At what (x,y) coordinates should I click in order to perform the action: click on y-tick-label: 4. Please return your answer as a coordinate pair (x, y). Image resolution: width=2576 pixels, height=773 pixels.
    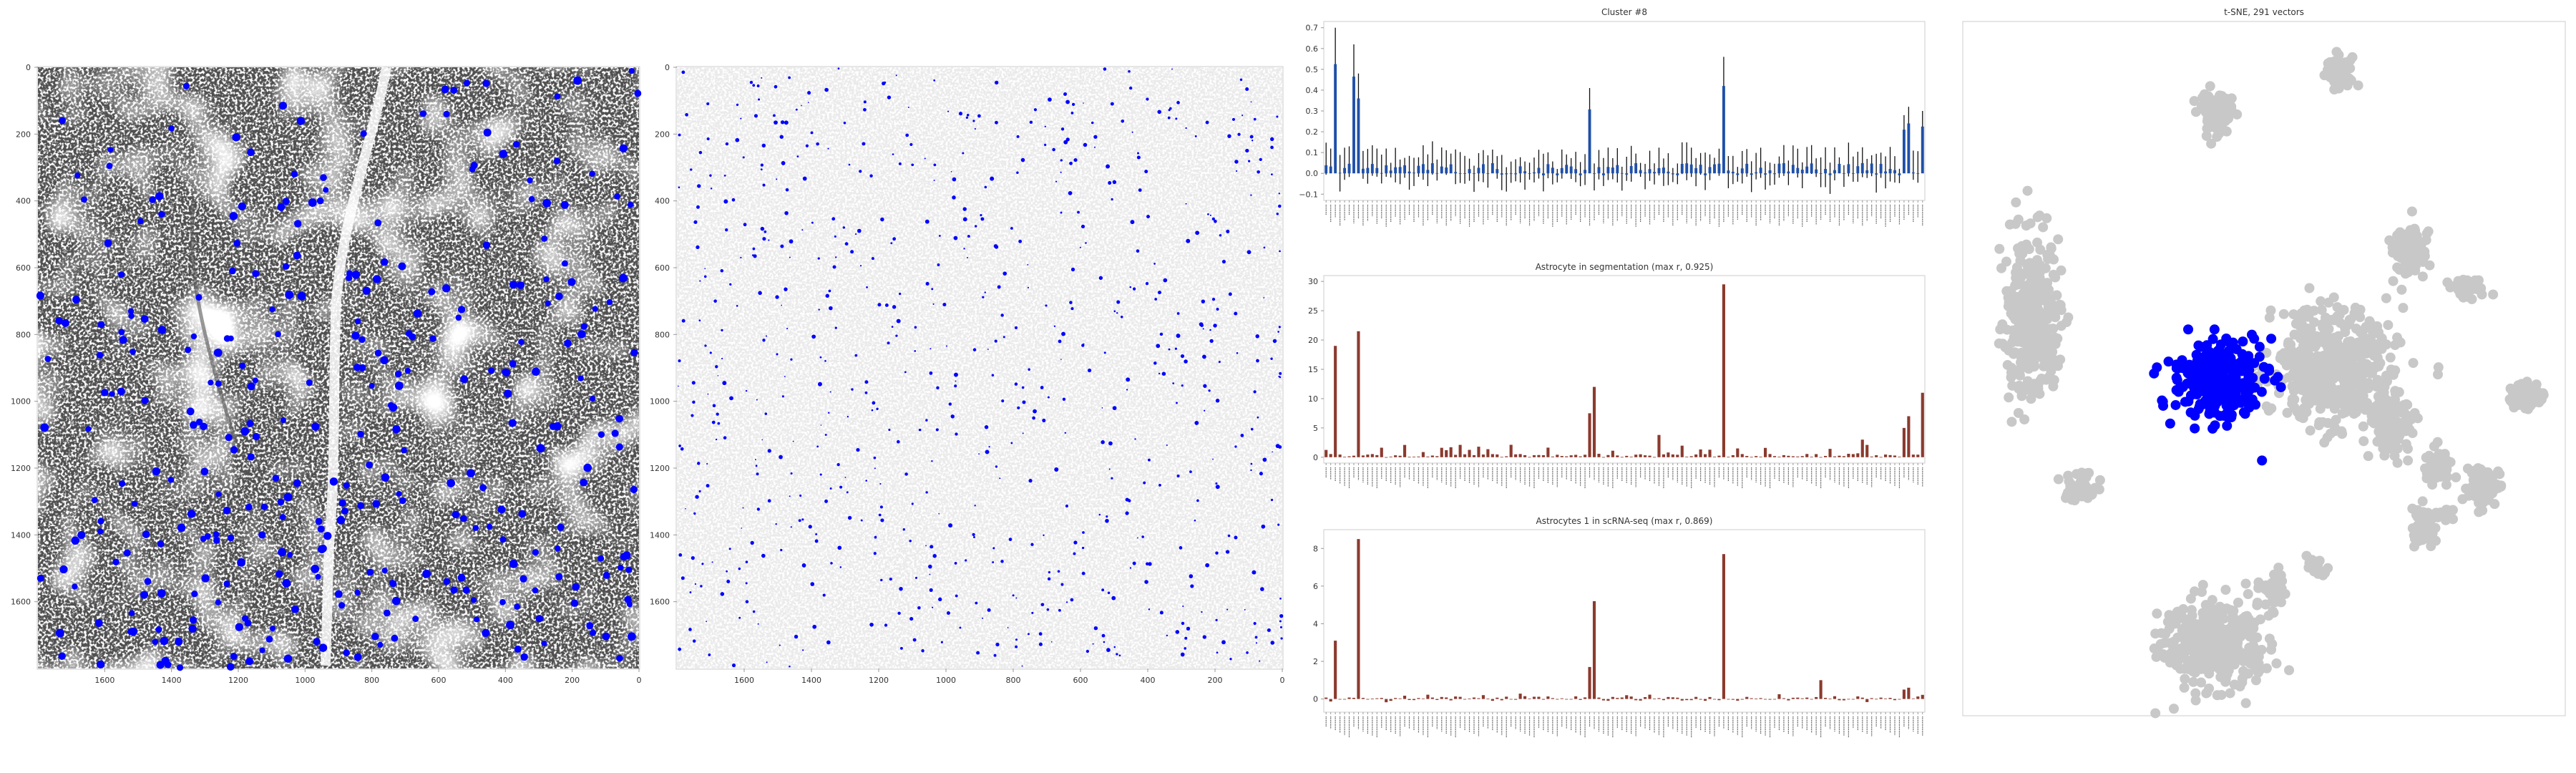
    Looking at the image, I should click on (1315, 623).